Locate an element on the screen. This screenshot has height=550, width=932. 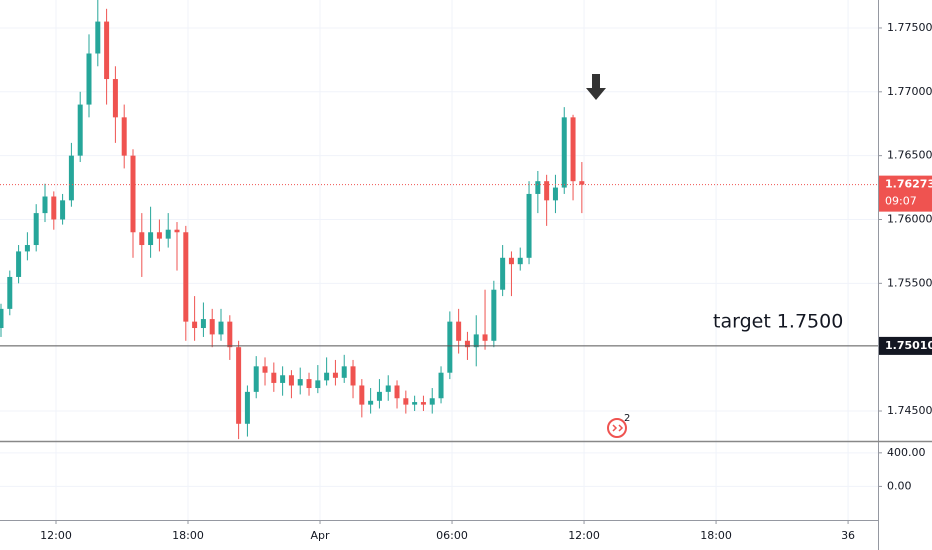
y-tick-label: 1.75500 is located at coordinates (909, 282).